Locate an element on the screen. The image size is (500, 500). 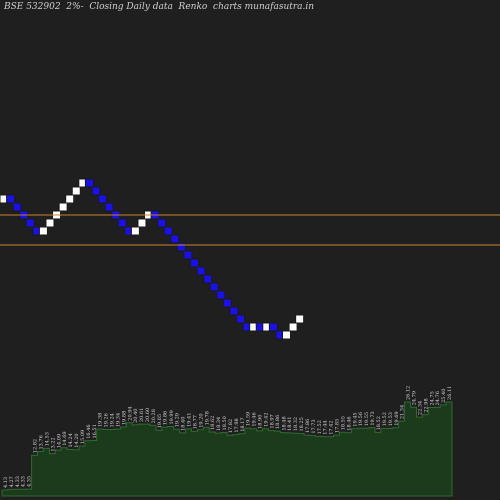
volume-label: 16.46 is located at coordinates (89, 431).